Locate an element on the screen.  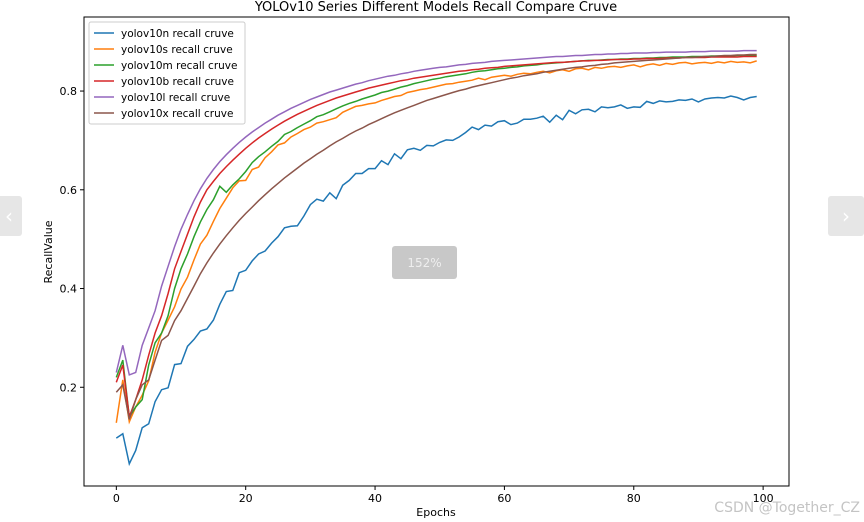
x-tick-label: 0 is located at coordinates (116, 498).